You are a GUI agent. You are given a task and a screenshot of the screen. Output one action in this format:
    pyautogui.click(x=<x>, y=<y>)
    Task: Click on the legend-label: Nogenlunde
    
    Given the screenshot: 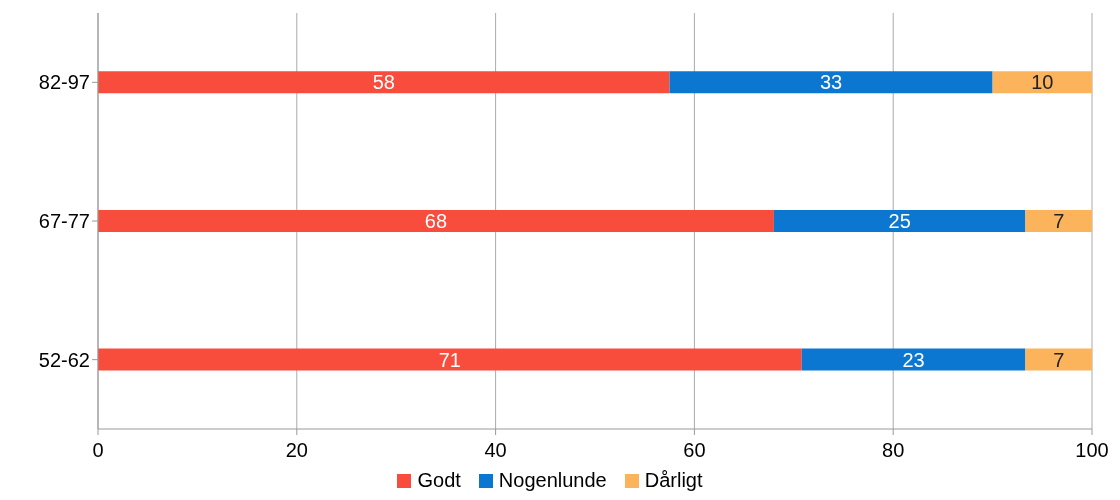 What is the action you would take?
    pyautogui.click(x=552, y=480)
    